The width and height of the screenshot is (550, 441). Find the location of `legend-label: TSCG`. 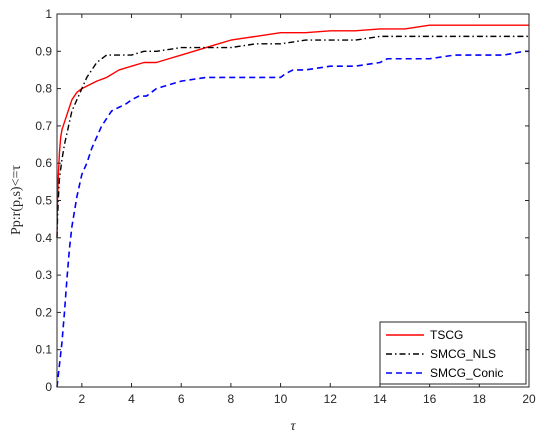

legend-label: TSCG is located at coordinates (446, 335).